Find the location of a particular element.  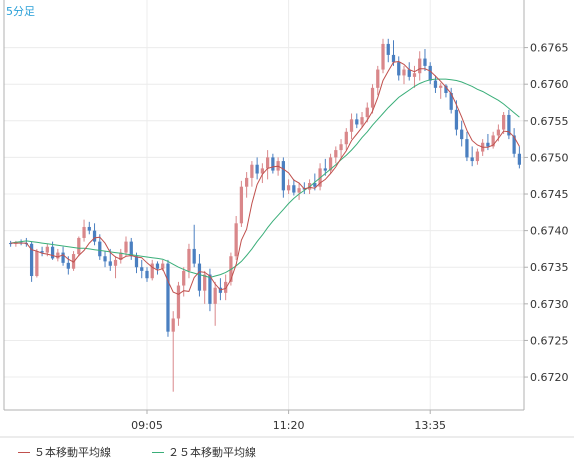

y-tick-label: 0.6720 is located at coordinates (549, 377).